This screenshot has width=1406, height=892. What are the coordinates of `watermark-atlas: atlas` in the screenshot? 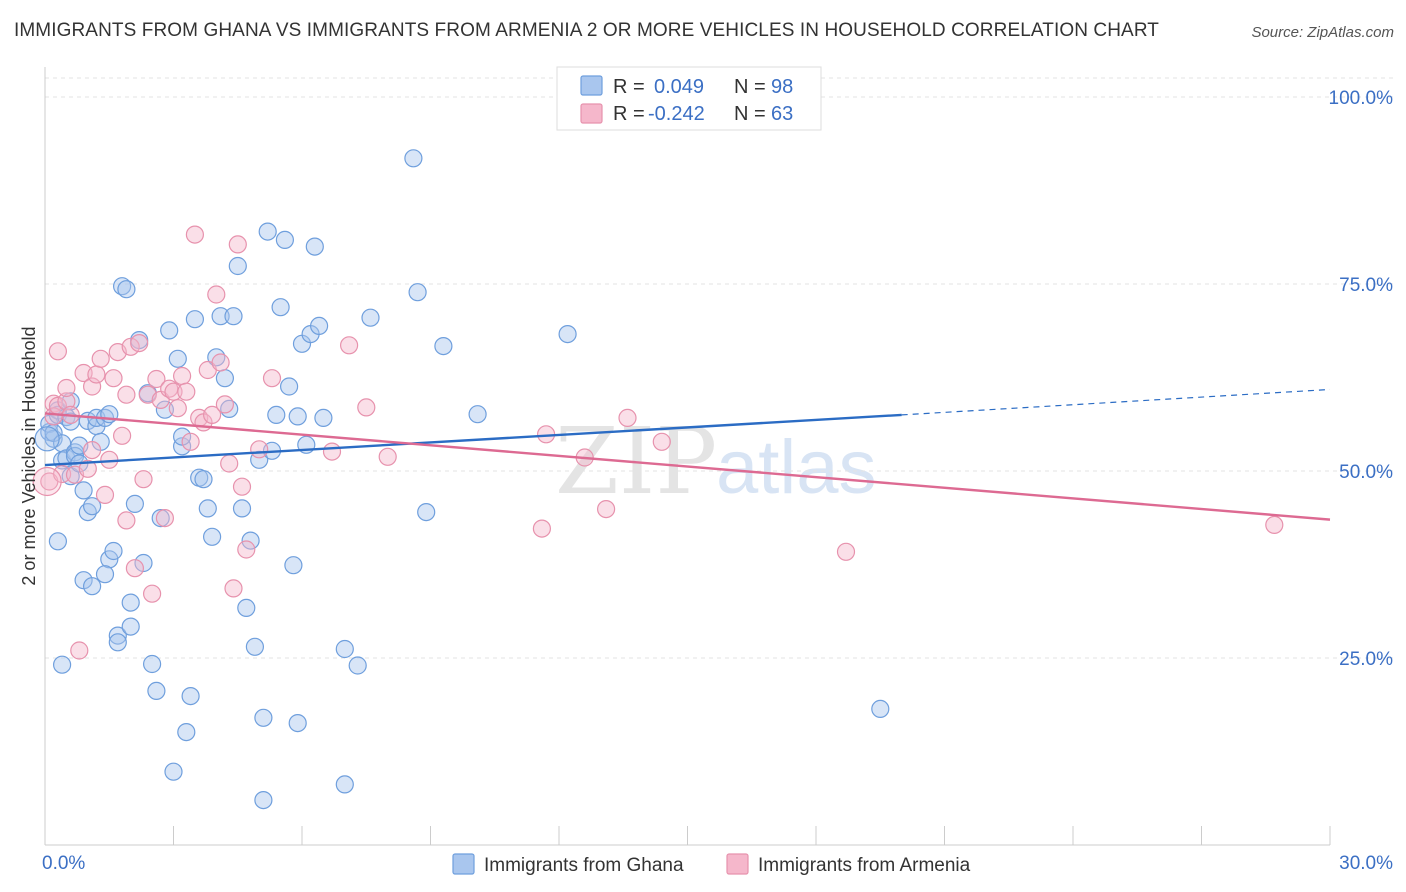 It's located at (796, 467).